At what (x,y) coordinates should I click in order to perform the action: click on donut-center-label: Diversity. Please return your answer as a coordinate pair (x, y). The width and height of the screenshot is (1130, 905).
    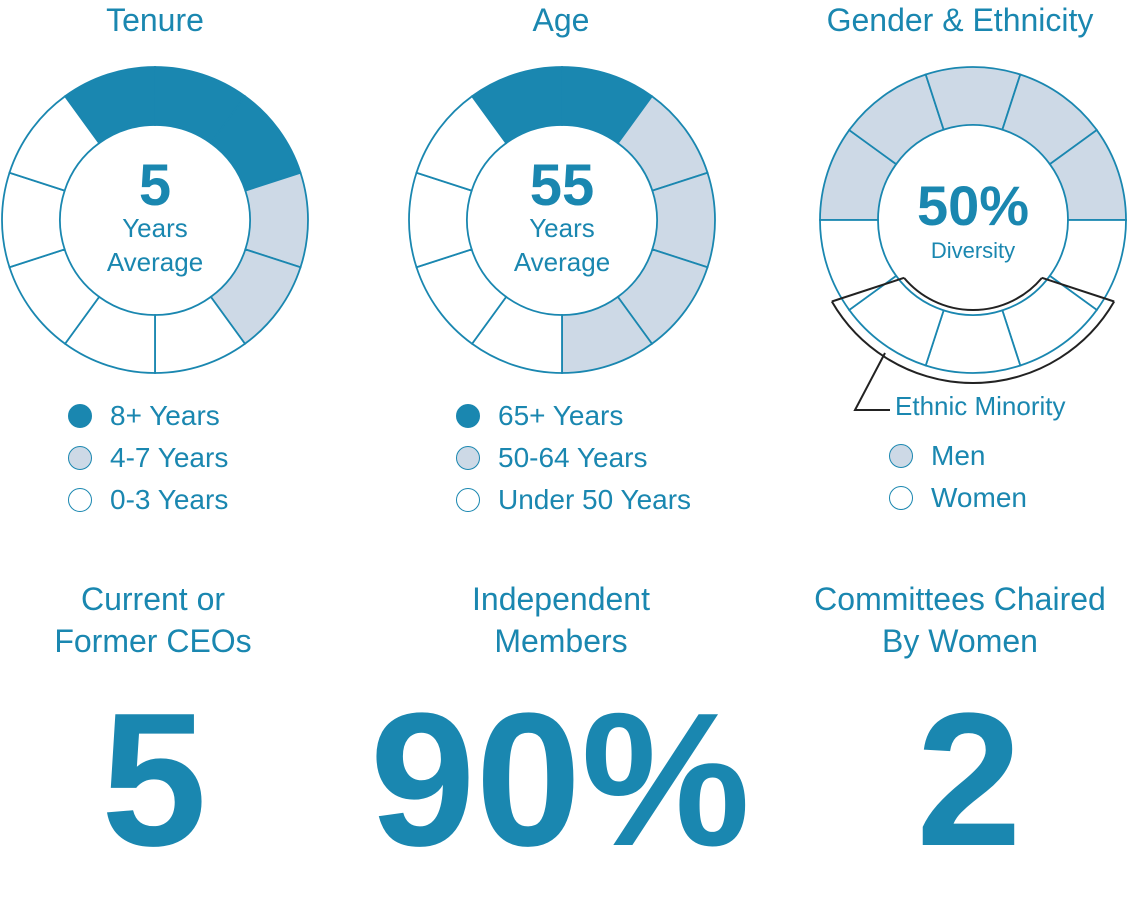
    Looking at the image, I should click on (973, 250).